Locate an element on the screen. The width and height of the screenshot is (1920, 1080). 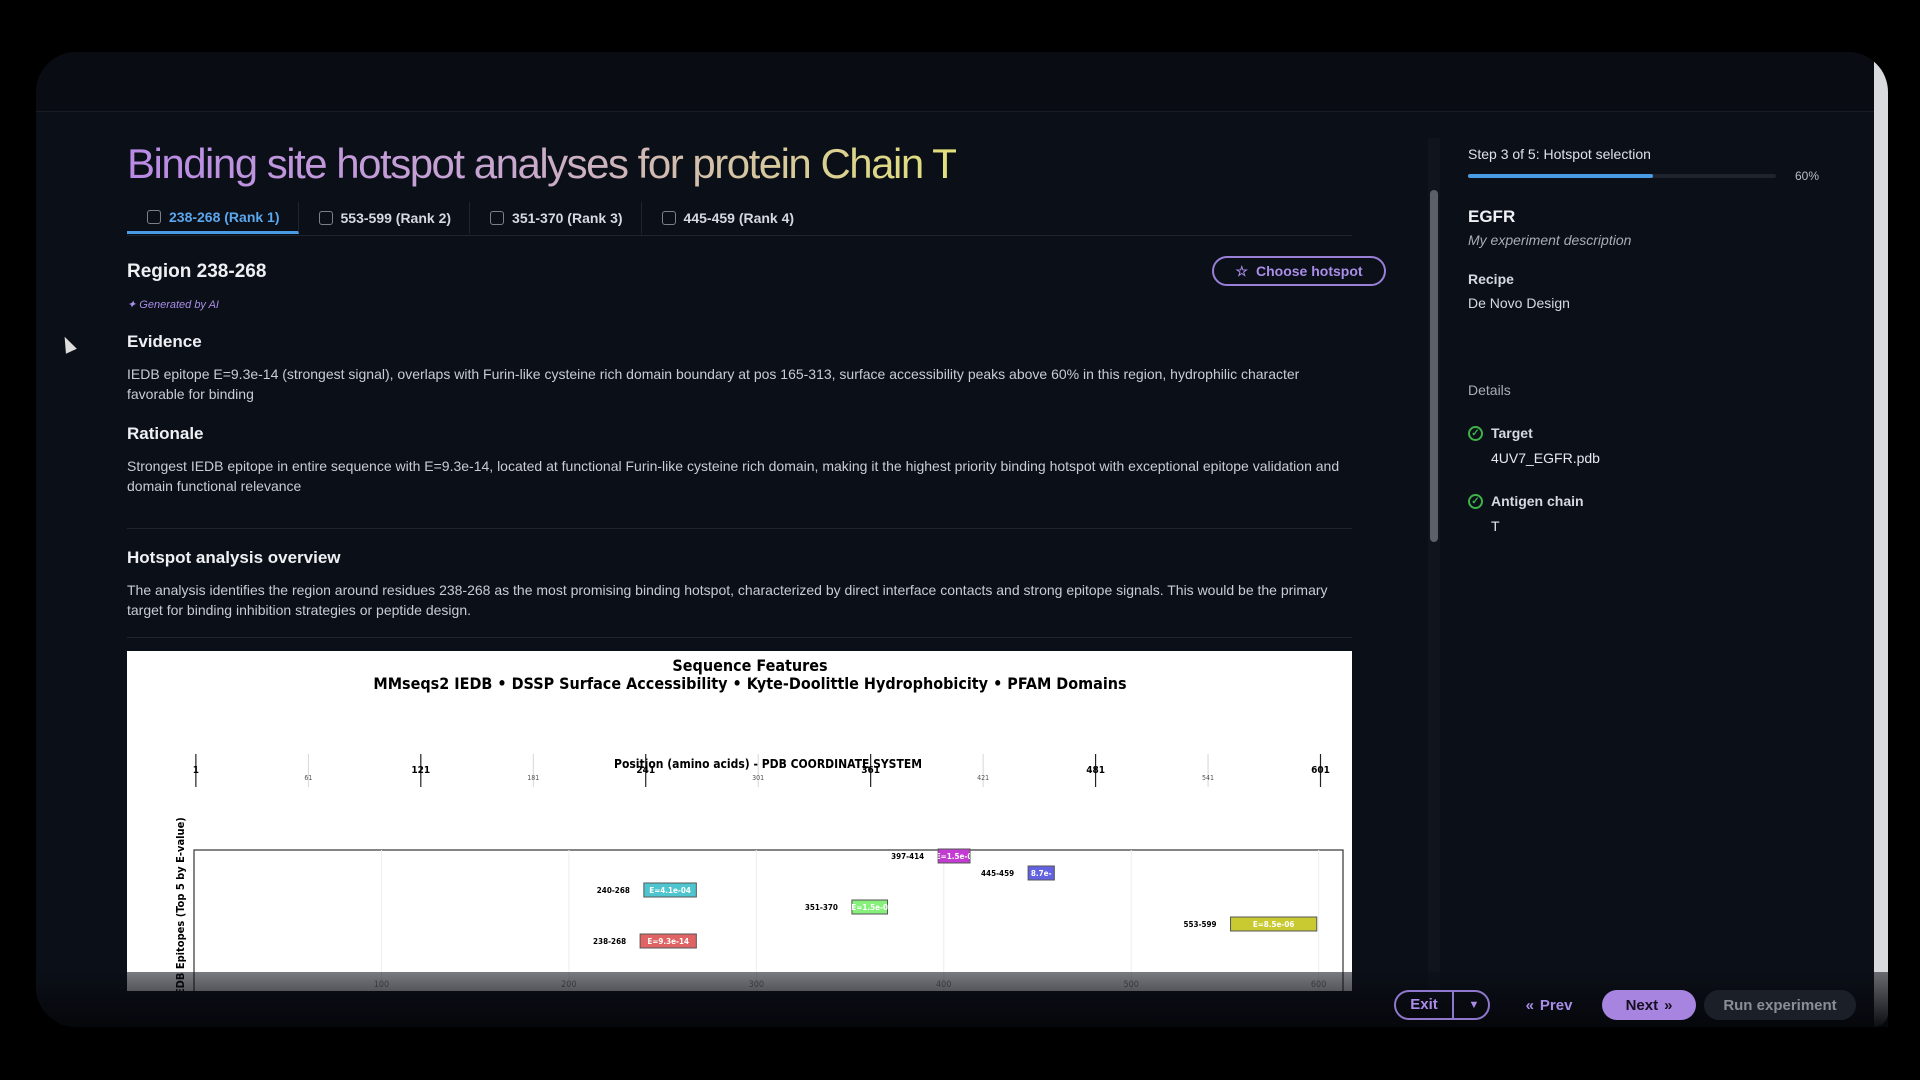
position-minor-label: 61 is located at coordinates (308, 778).